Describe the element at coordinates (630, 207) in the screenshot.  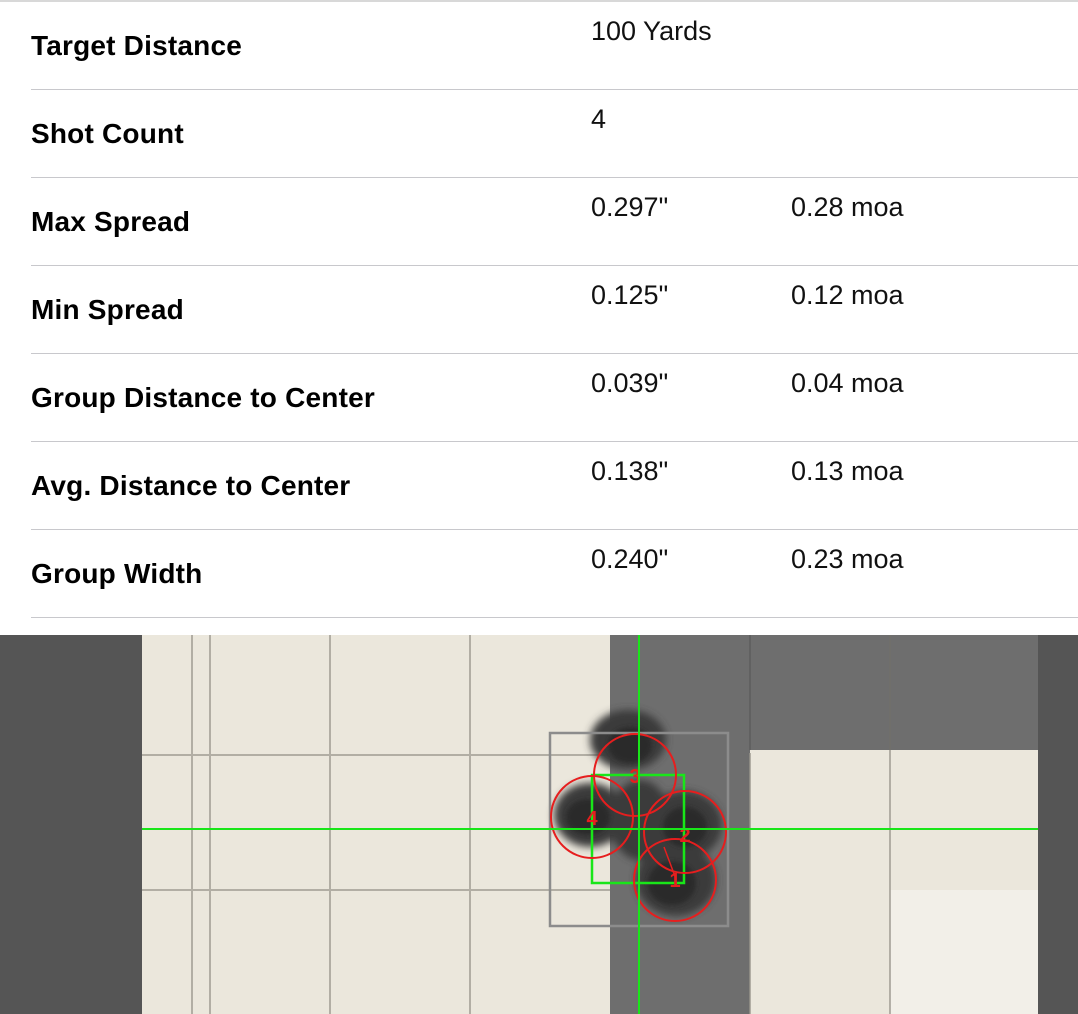
I see `stat-value: 0.297"` at that location.